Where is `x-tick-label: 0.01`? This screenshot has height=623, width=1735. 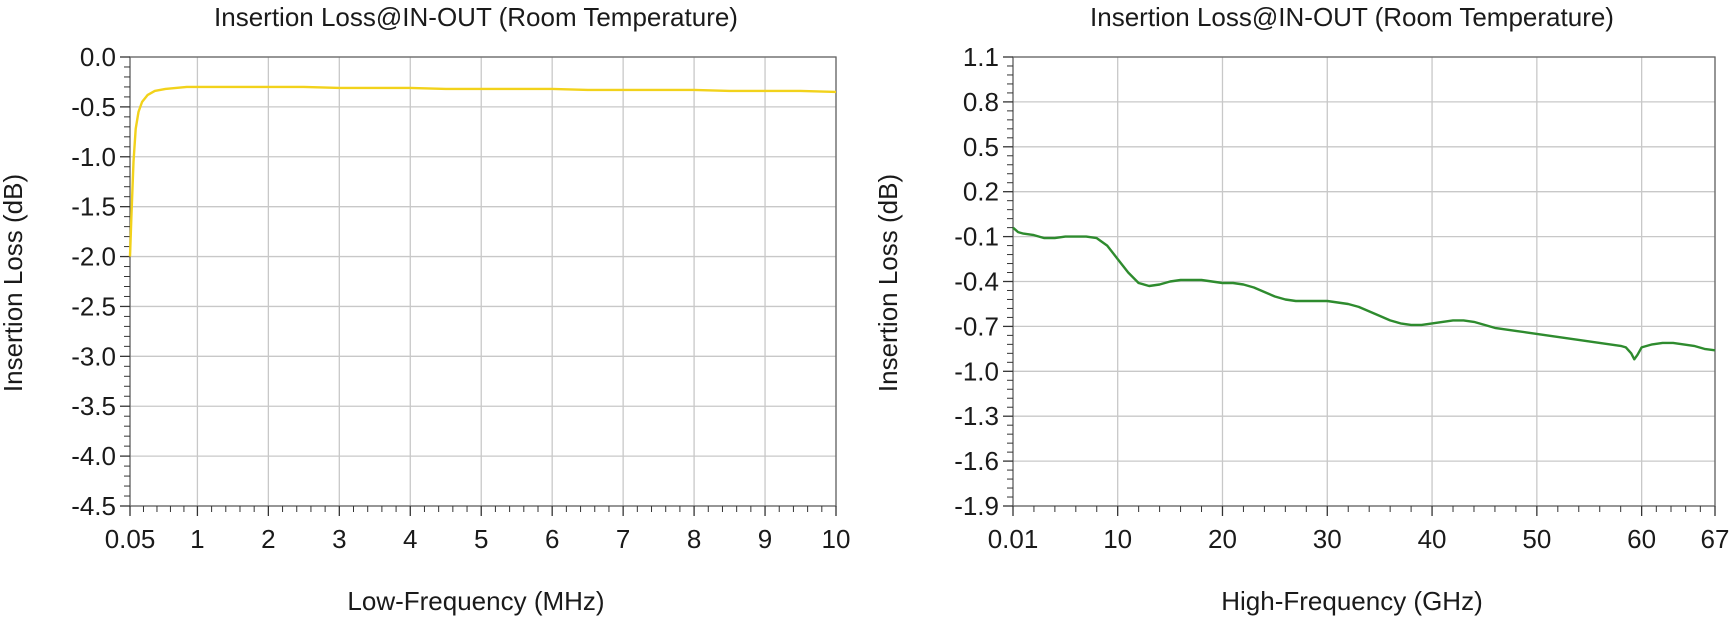
x-tick-label: 0.01 is located at coordinates (1013, 539).